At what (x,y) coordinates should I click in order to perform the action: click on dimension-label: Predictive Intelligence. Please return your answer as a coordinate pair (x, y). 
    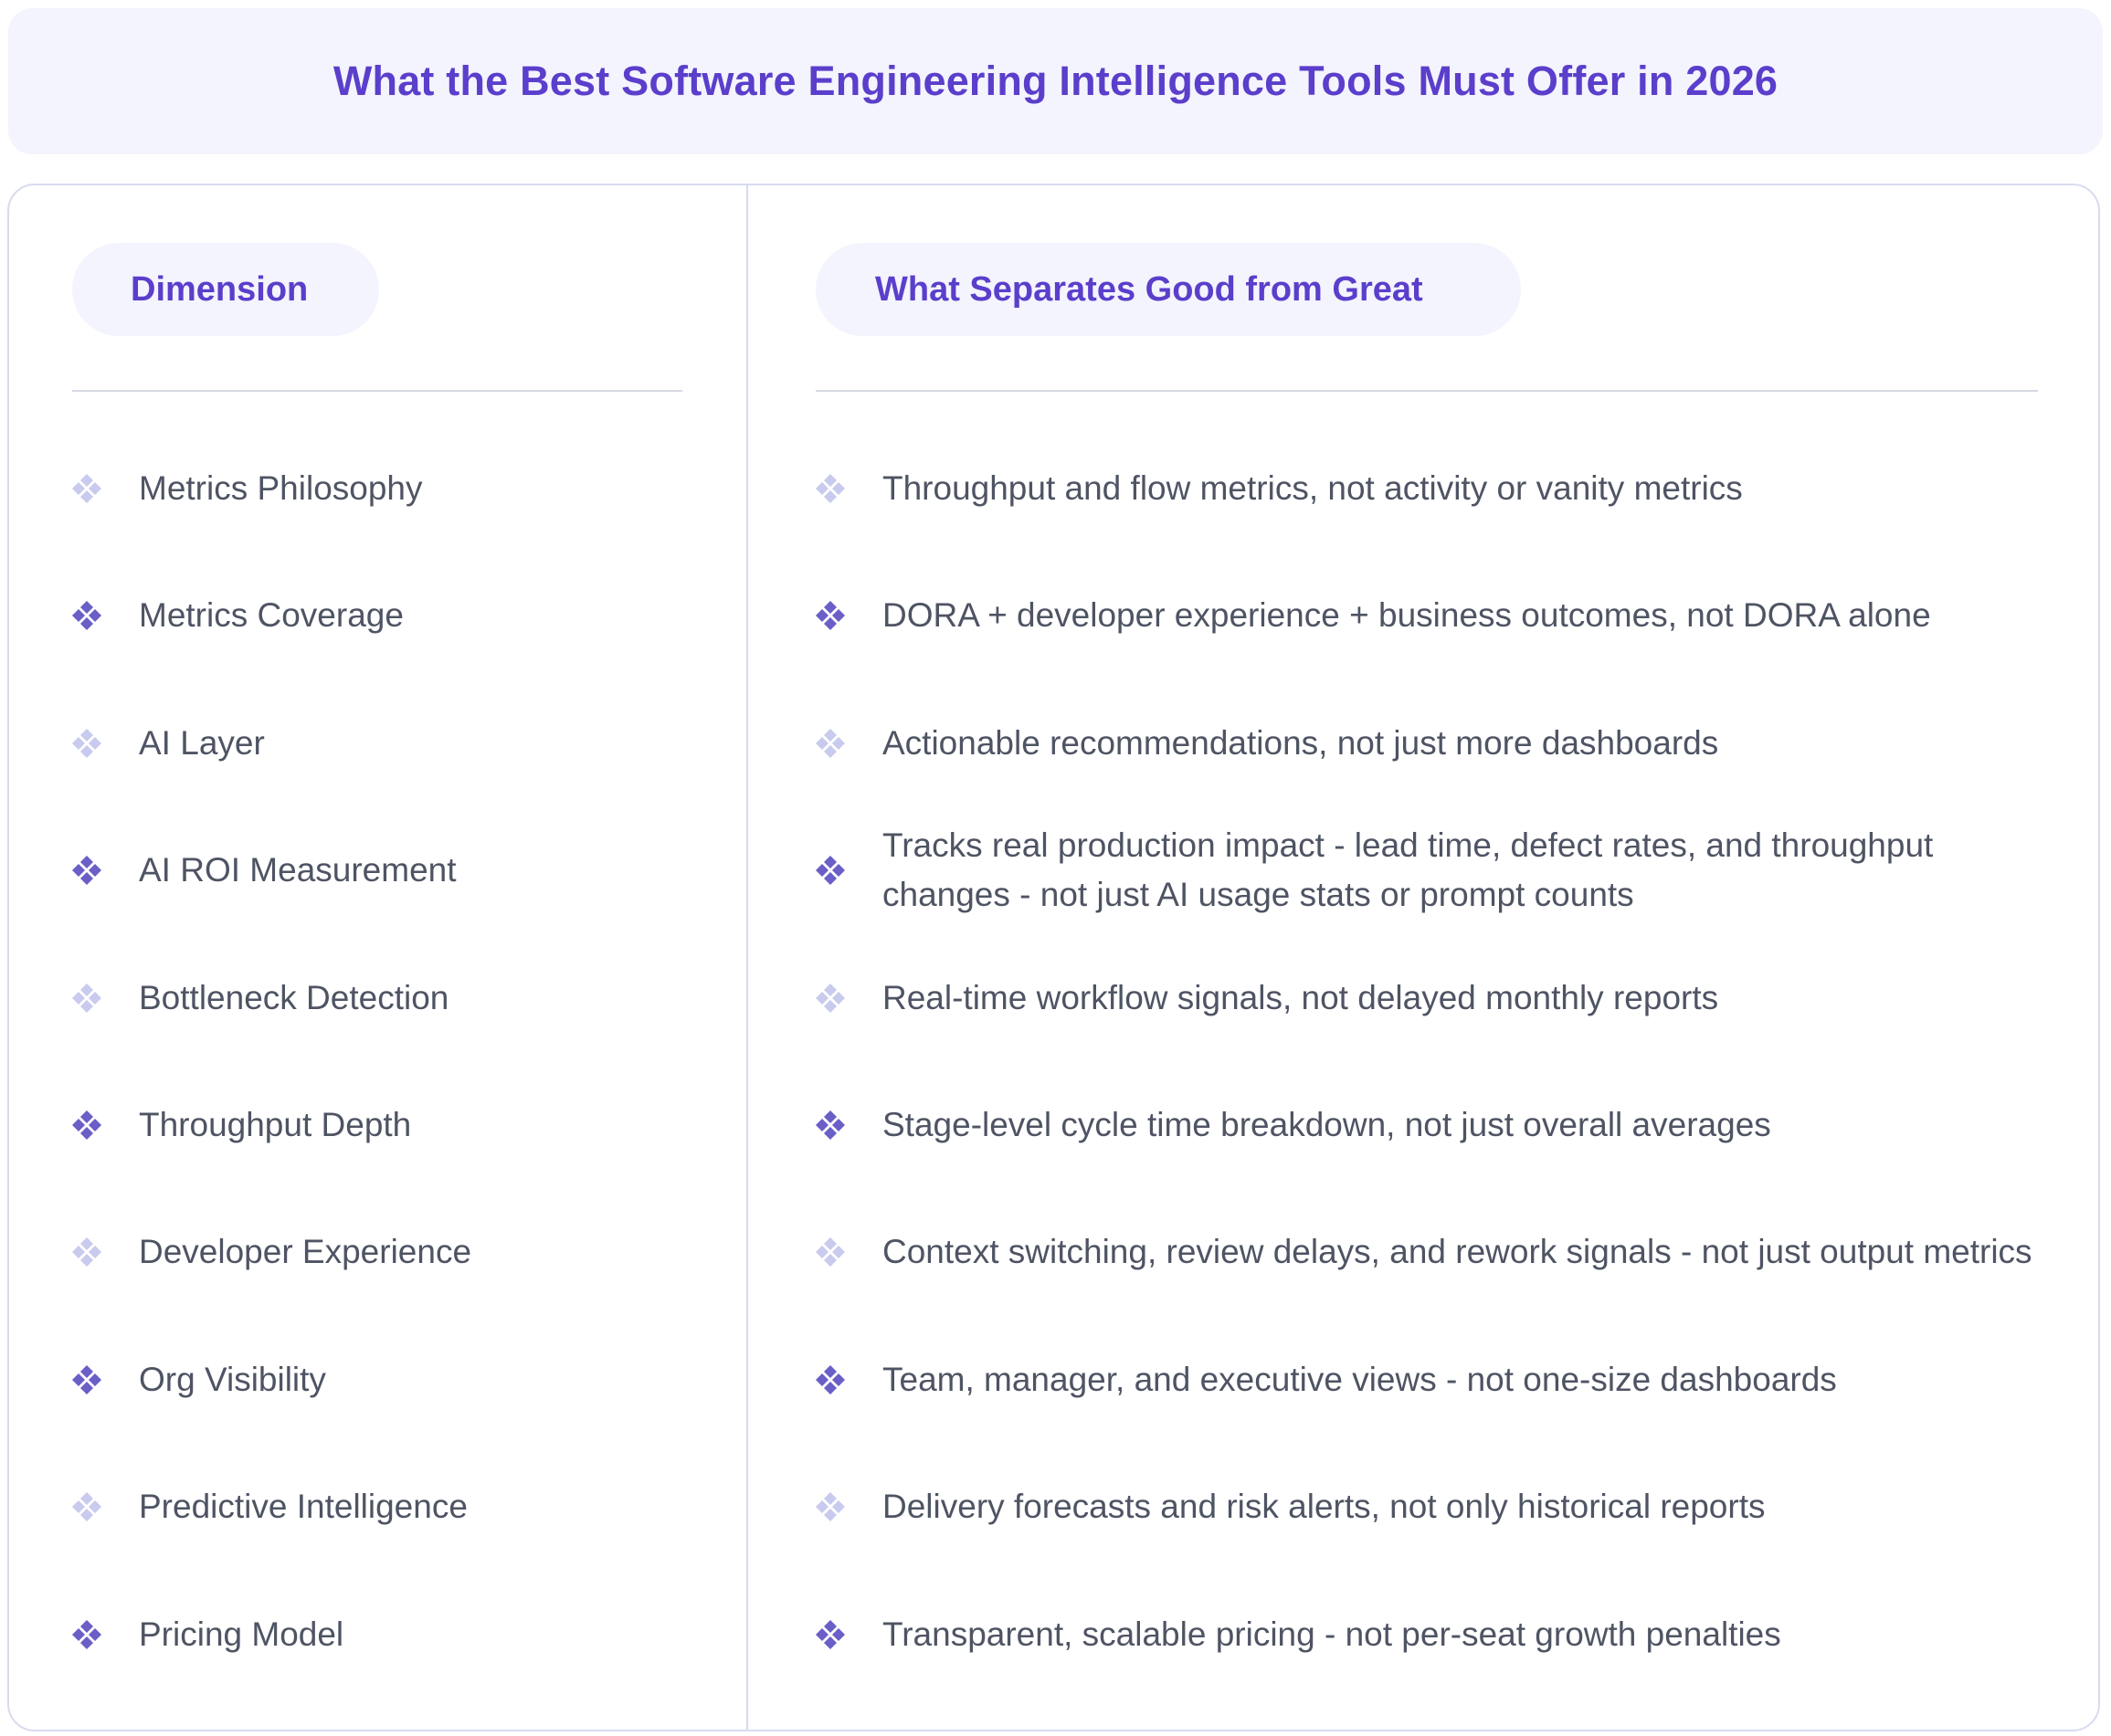
    Looking at the image, I should click on (303, 1507).